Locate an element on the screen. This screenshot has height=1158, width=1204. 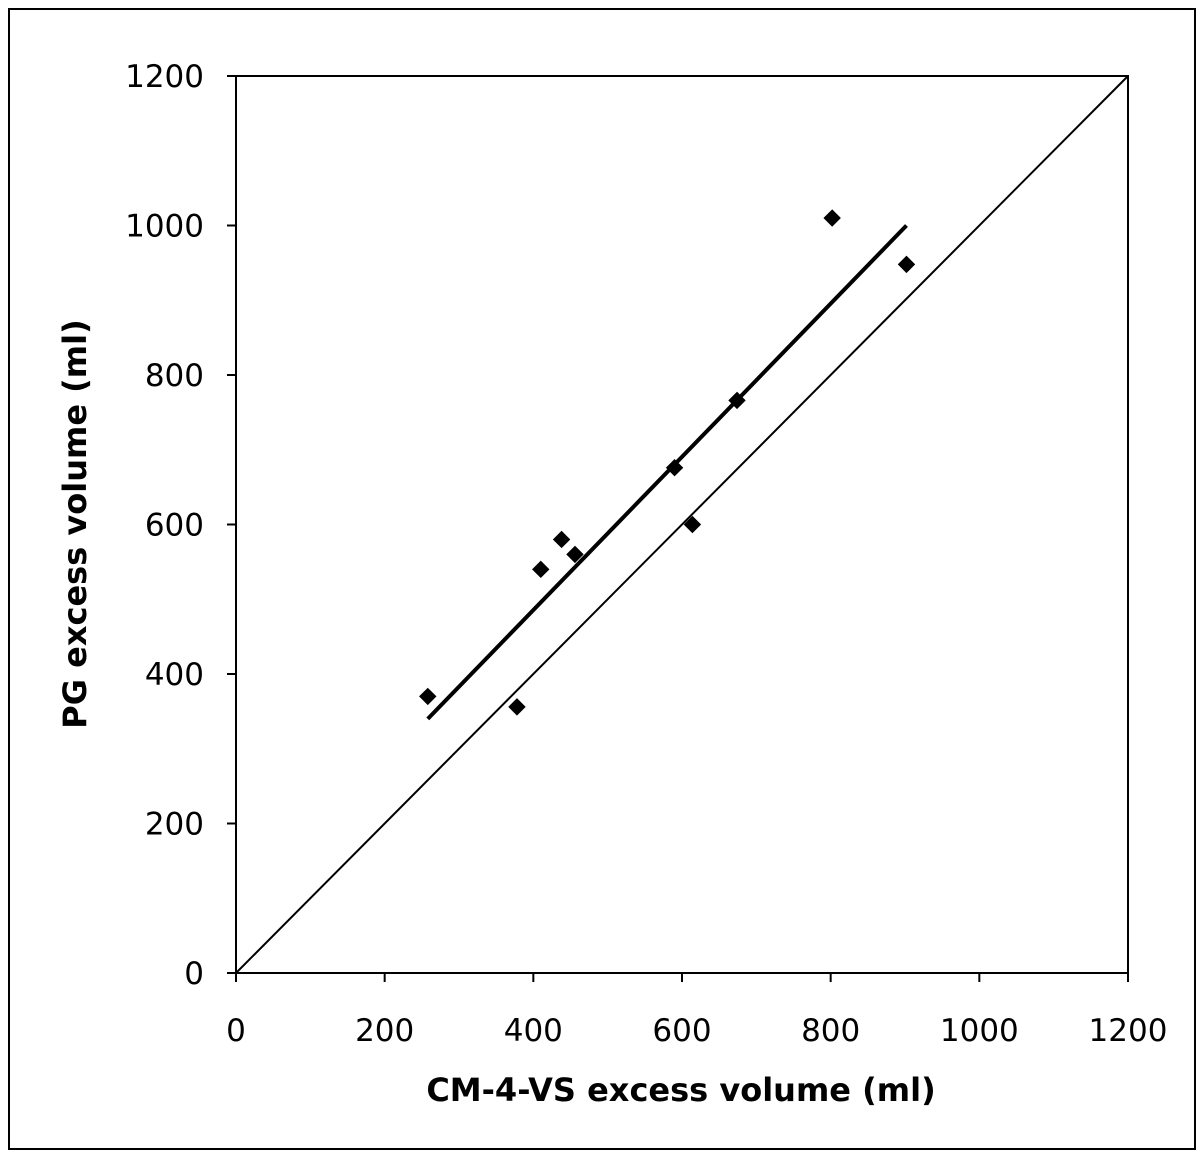
y-axis-ticks: 0 200 400 600 800 1000 1200 is located at coordinates (180, 525).